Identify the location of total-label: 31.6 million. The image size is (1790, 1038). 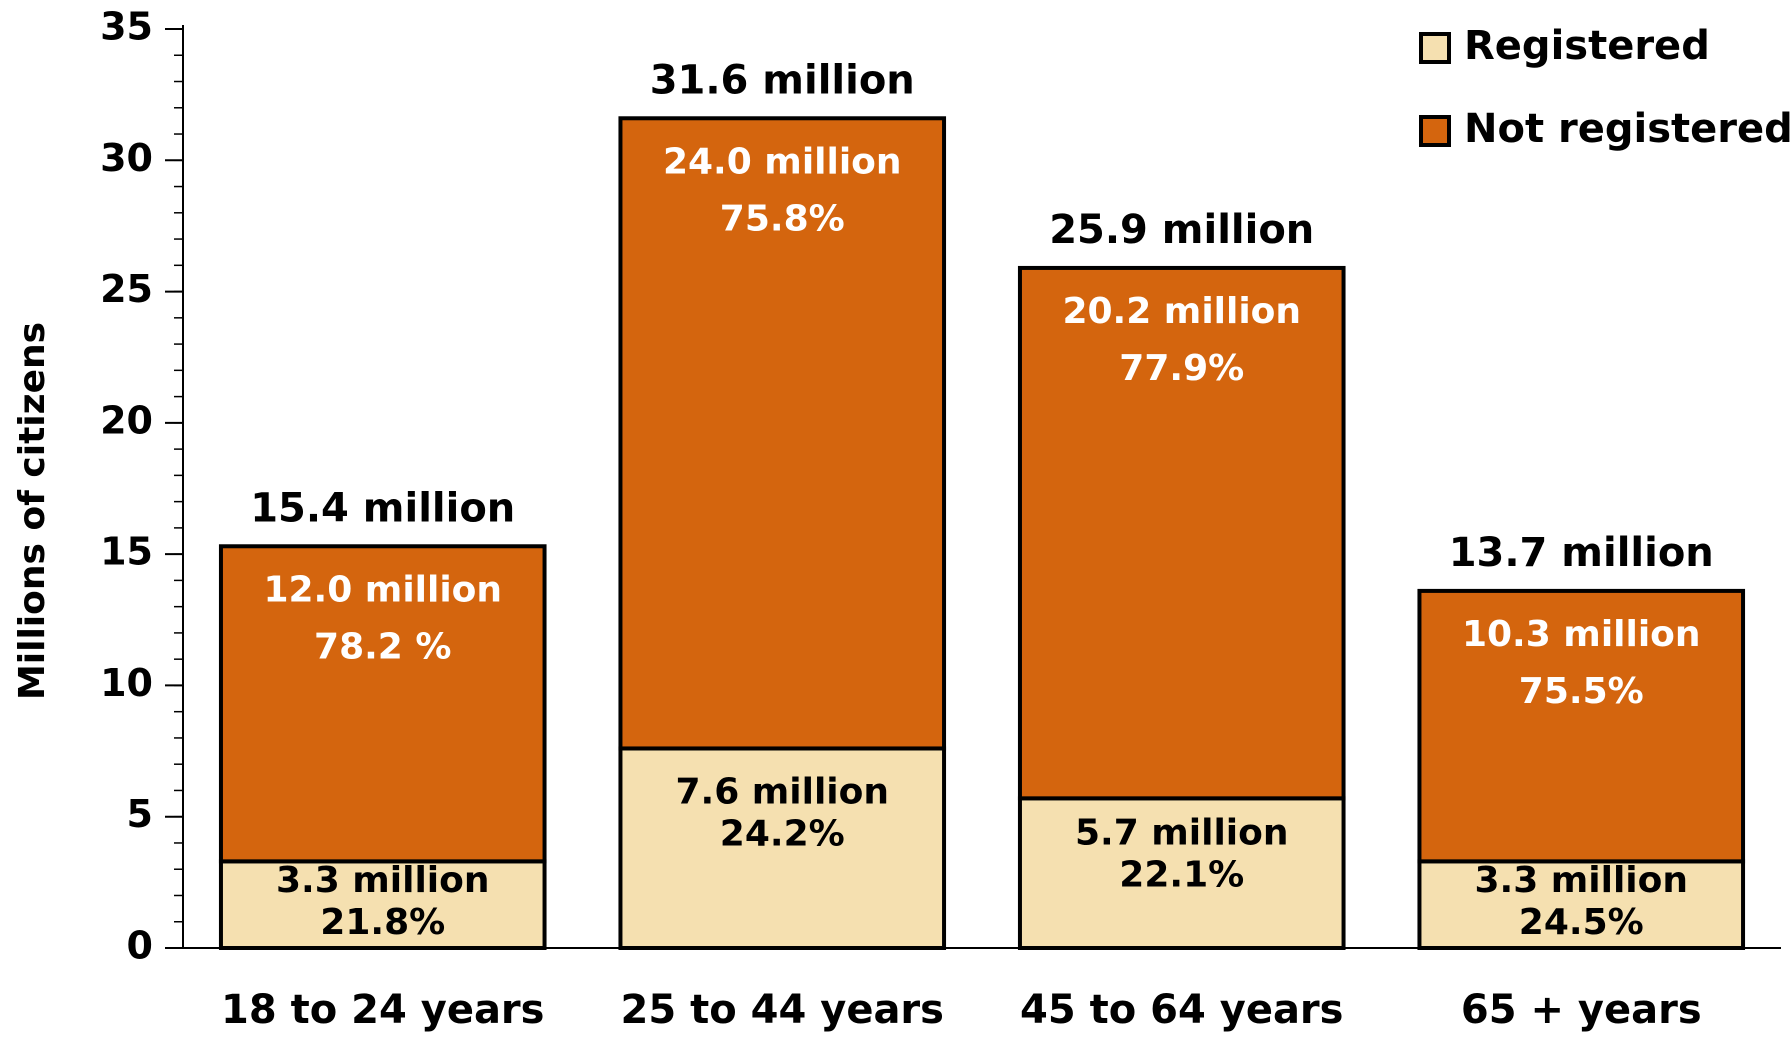
(782, 80).